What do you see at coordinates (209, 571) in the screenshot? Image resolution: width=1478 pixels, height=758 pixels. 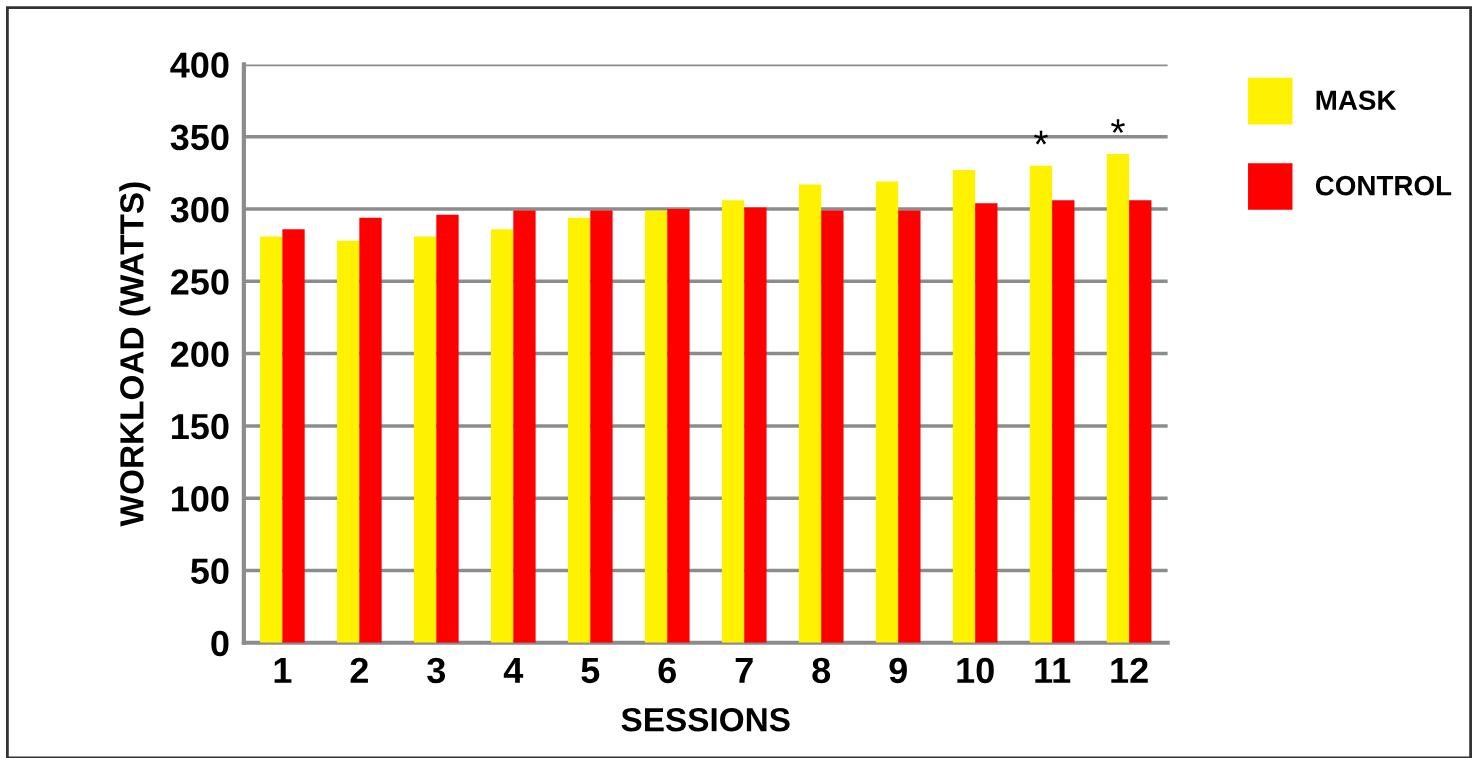 I see `y-tick-label: 50` at bounding box center [209, 571].